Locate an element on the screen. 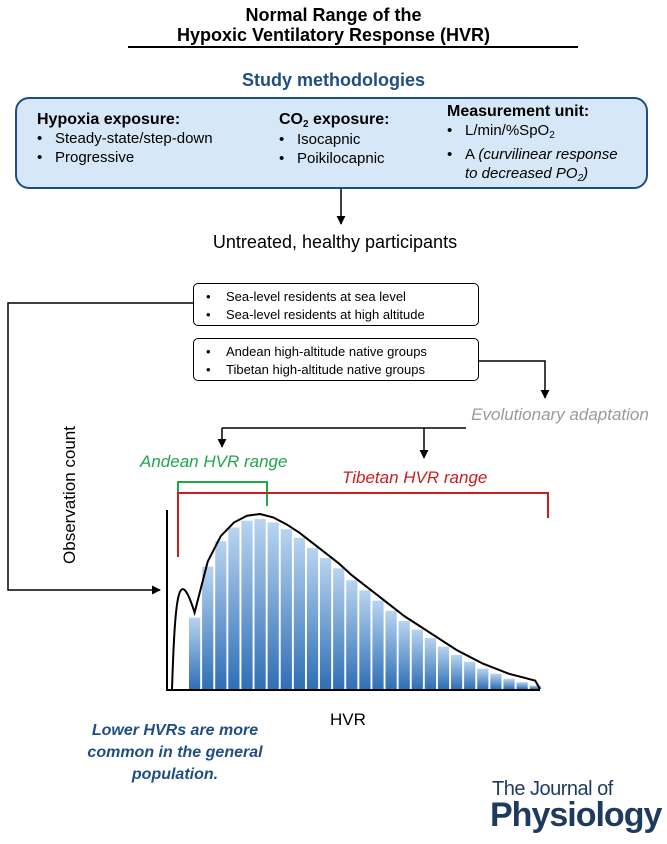 The width and height of the screenshot is (667, 844). co2-column: CO2 exposure: Isocapnic Poikilocapnic is located at coordinates (359, 139).